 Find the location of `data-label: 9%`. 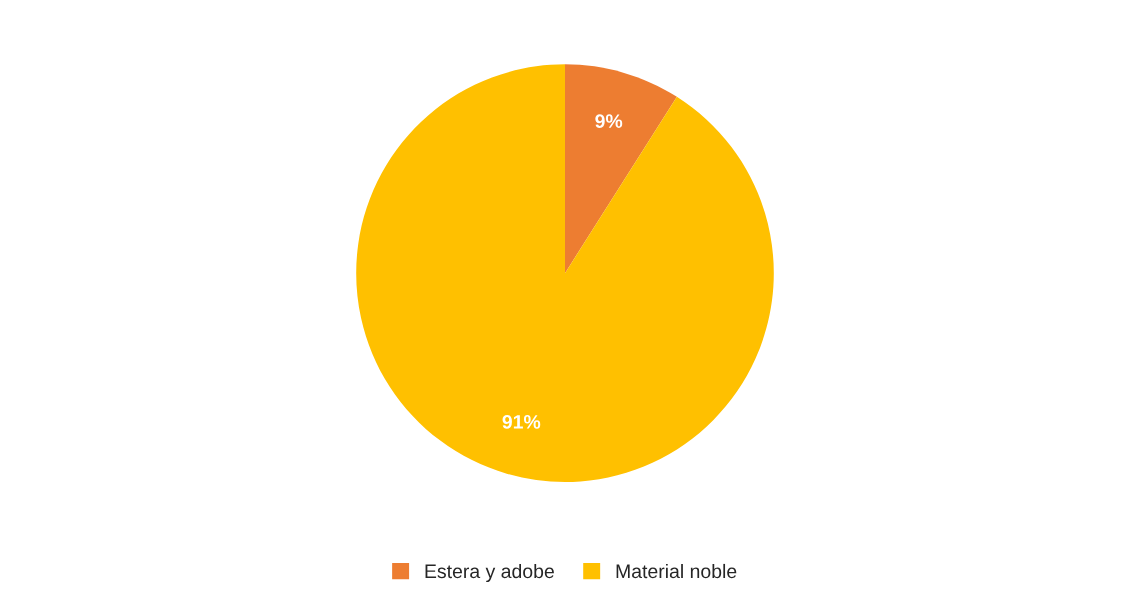

data-label: 9% is located at coordinates (609, 121).